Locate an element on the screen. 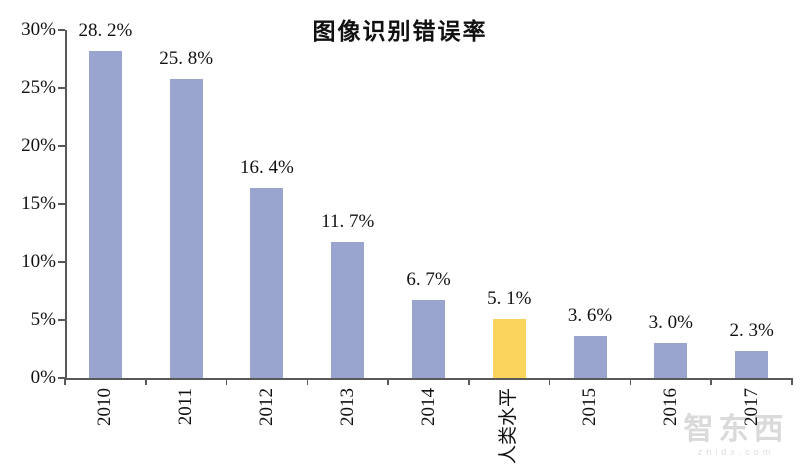 Image resolution: width=800 pixels, height=471 pixels. y-axis-line is located at coordinates (66, 204).